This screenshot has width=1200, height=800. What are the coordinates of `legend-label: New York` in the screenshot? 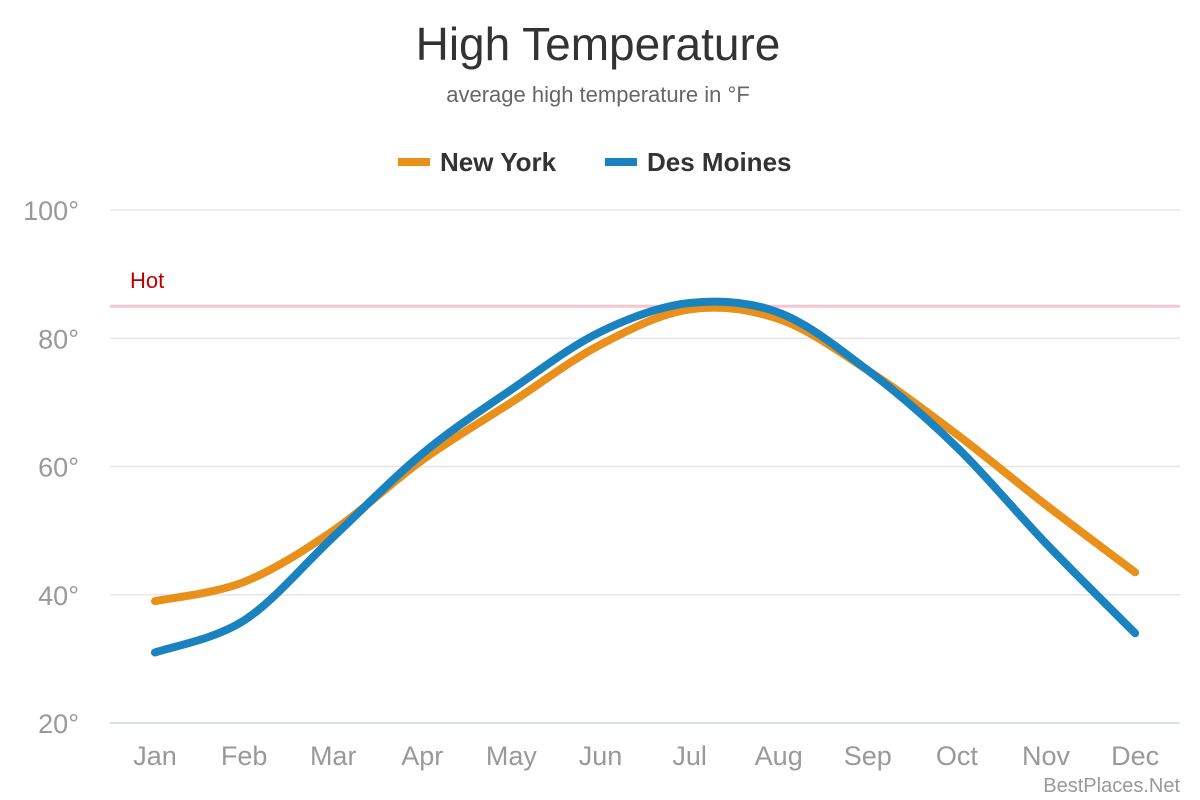 It's located at (498, 162).